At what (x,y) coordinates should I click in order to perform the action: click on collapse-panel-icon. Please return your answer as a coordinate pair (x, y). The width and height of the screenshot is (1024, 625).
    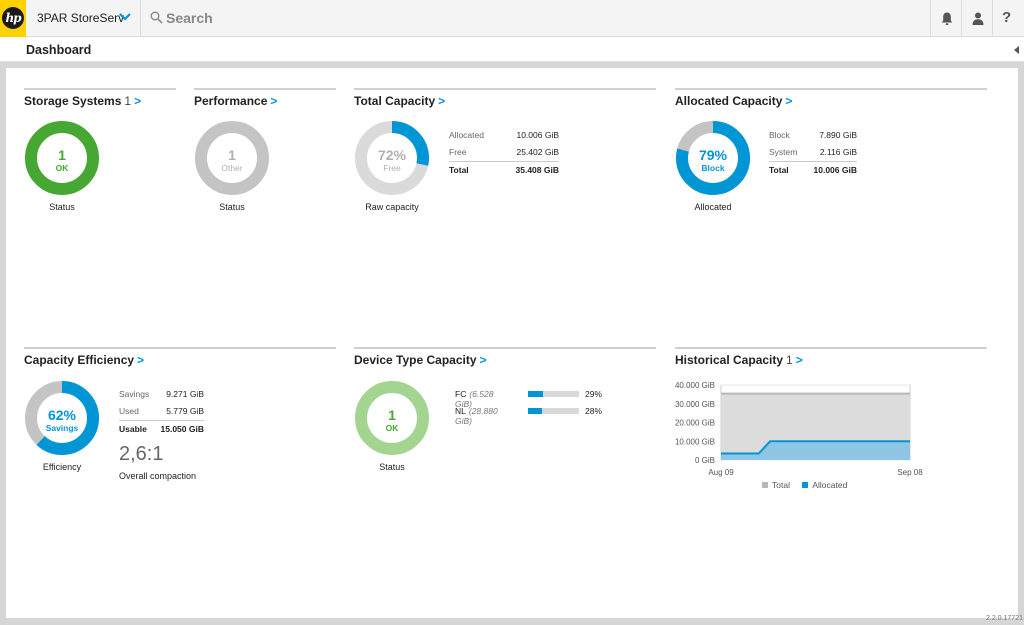
    Looking at the image, I should click on (1016, 50).